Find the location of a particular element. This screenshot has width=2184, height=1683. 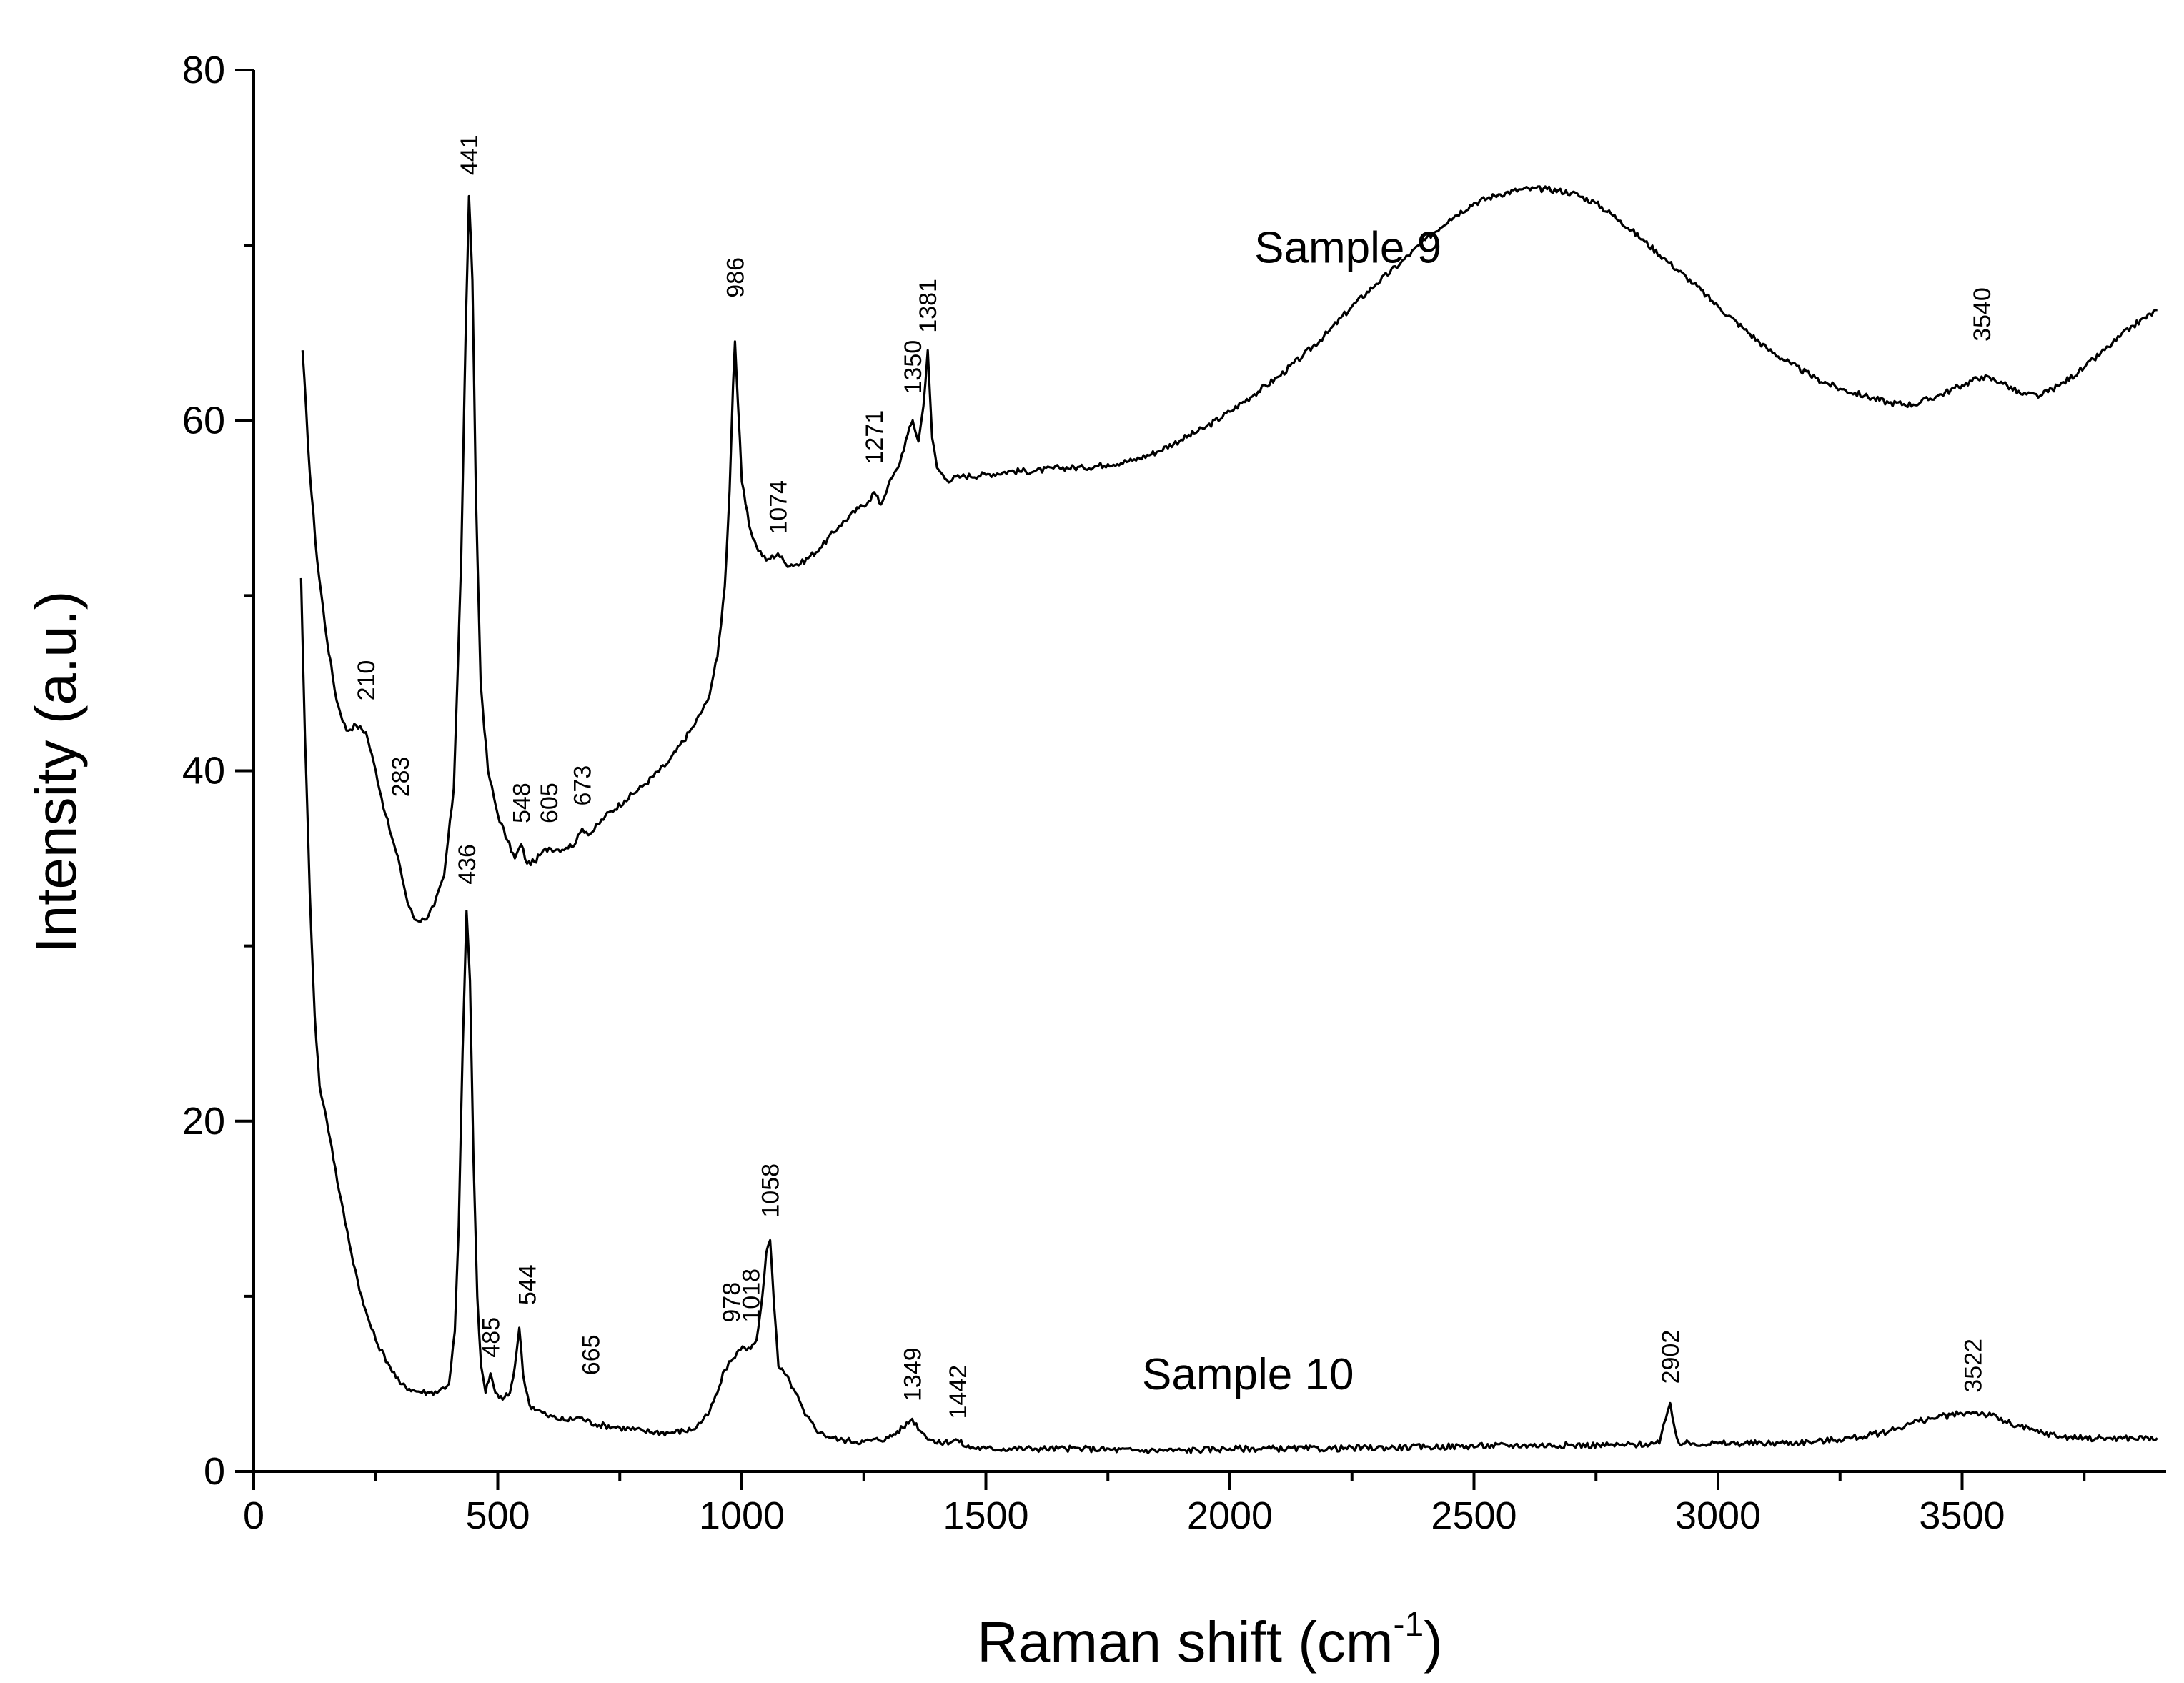

x-tick-label: 2500 is located at coordinates (1474, 1515).